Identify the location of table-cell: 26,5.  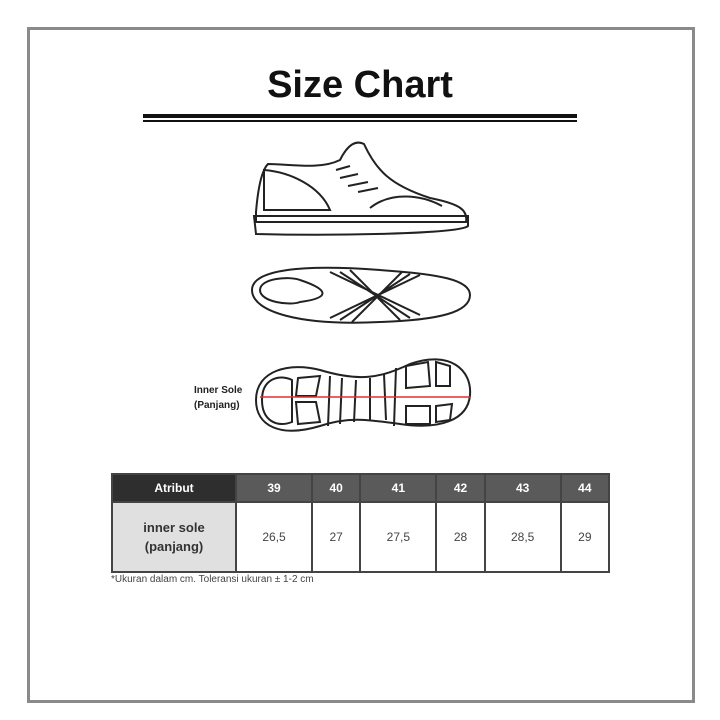
(274, 537).